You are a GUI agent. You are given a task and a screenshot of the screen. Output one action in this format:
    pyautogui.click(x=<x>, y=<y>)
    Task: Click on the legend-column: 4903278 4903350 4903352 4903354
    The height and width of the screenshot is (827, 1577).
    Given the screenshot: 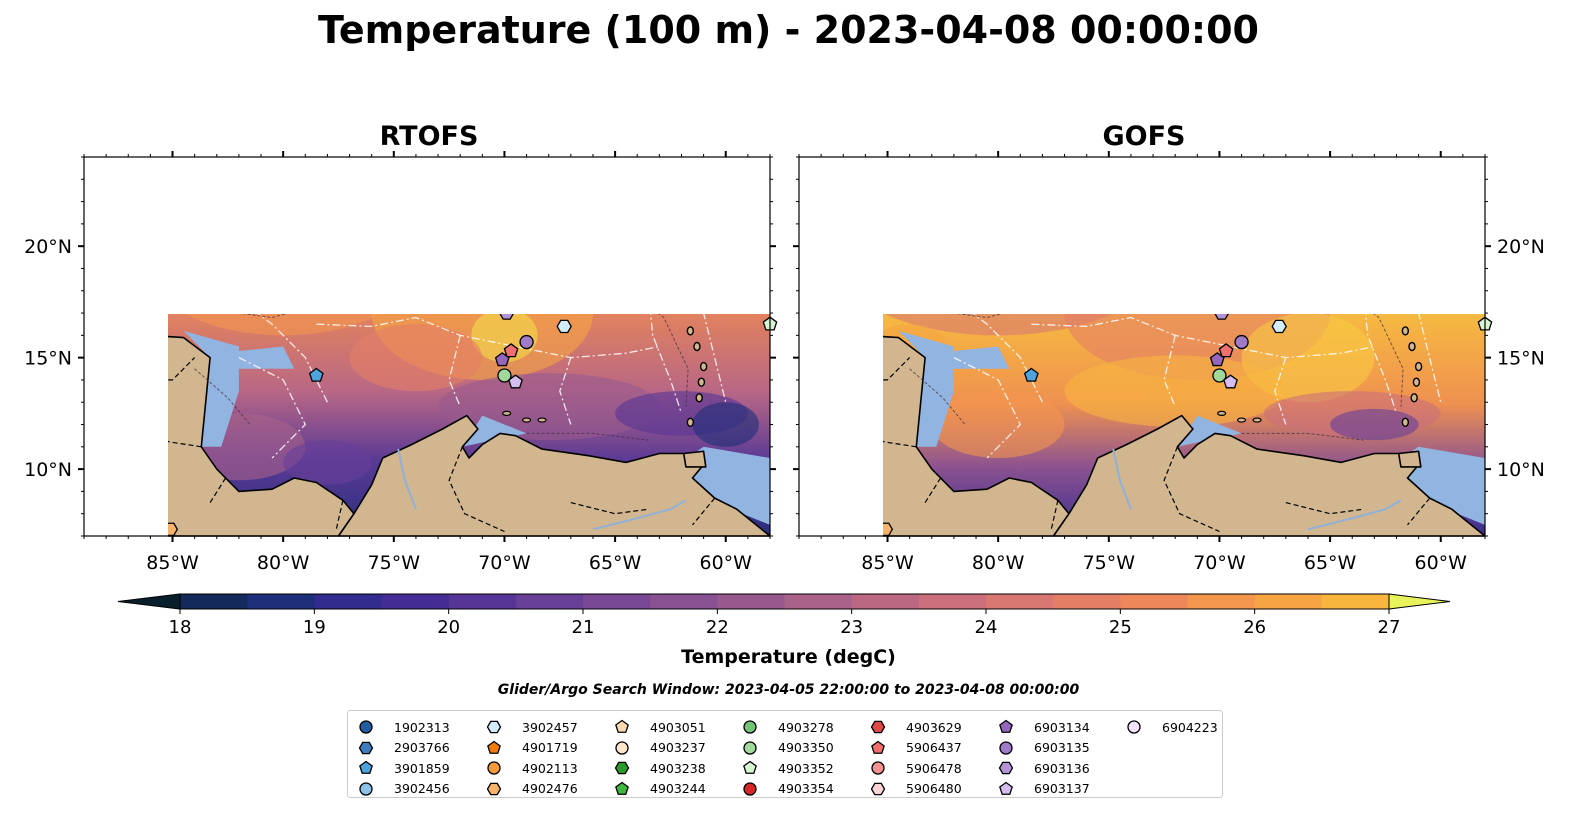 What is the action you would take?
    pyautogui.click(x=788, y=758)
    